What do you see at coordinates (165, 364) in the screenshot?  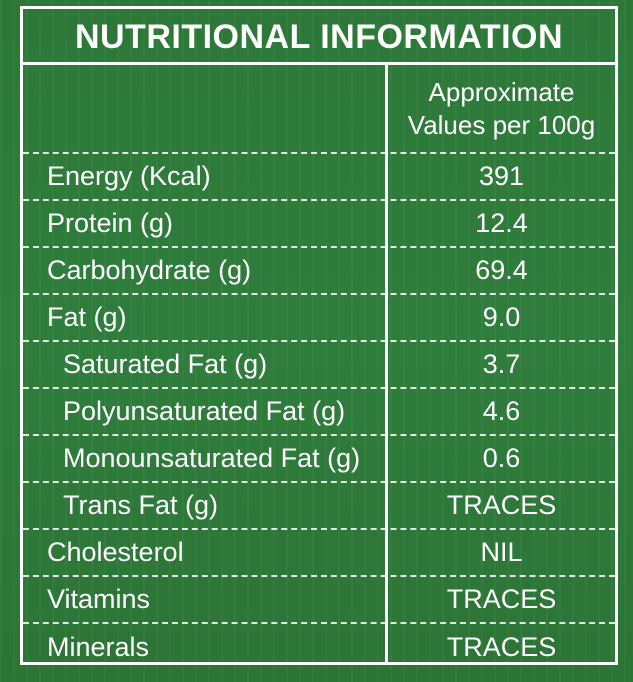 I see `row-label: Saturated Fat (g)` at bounding box center [165, 364].